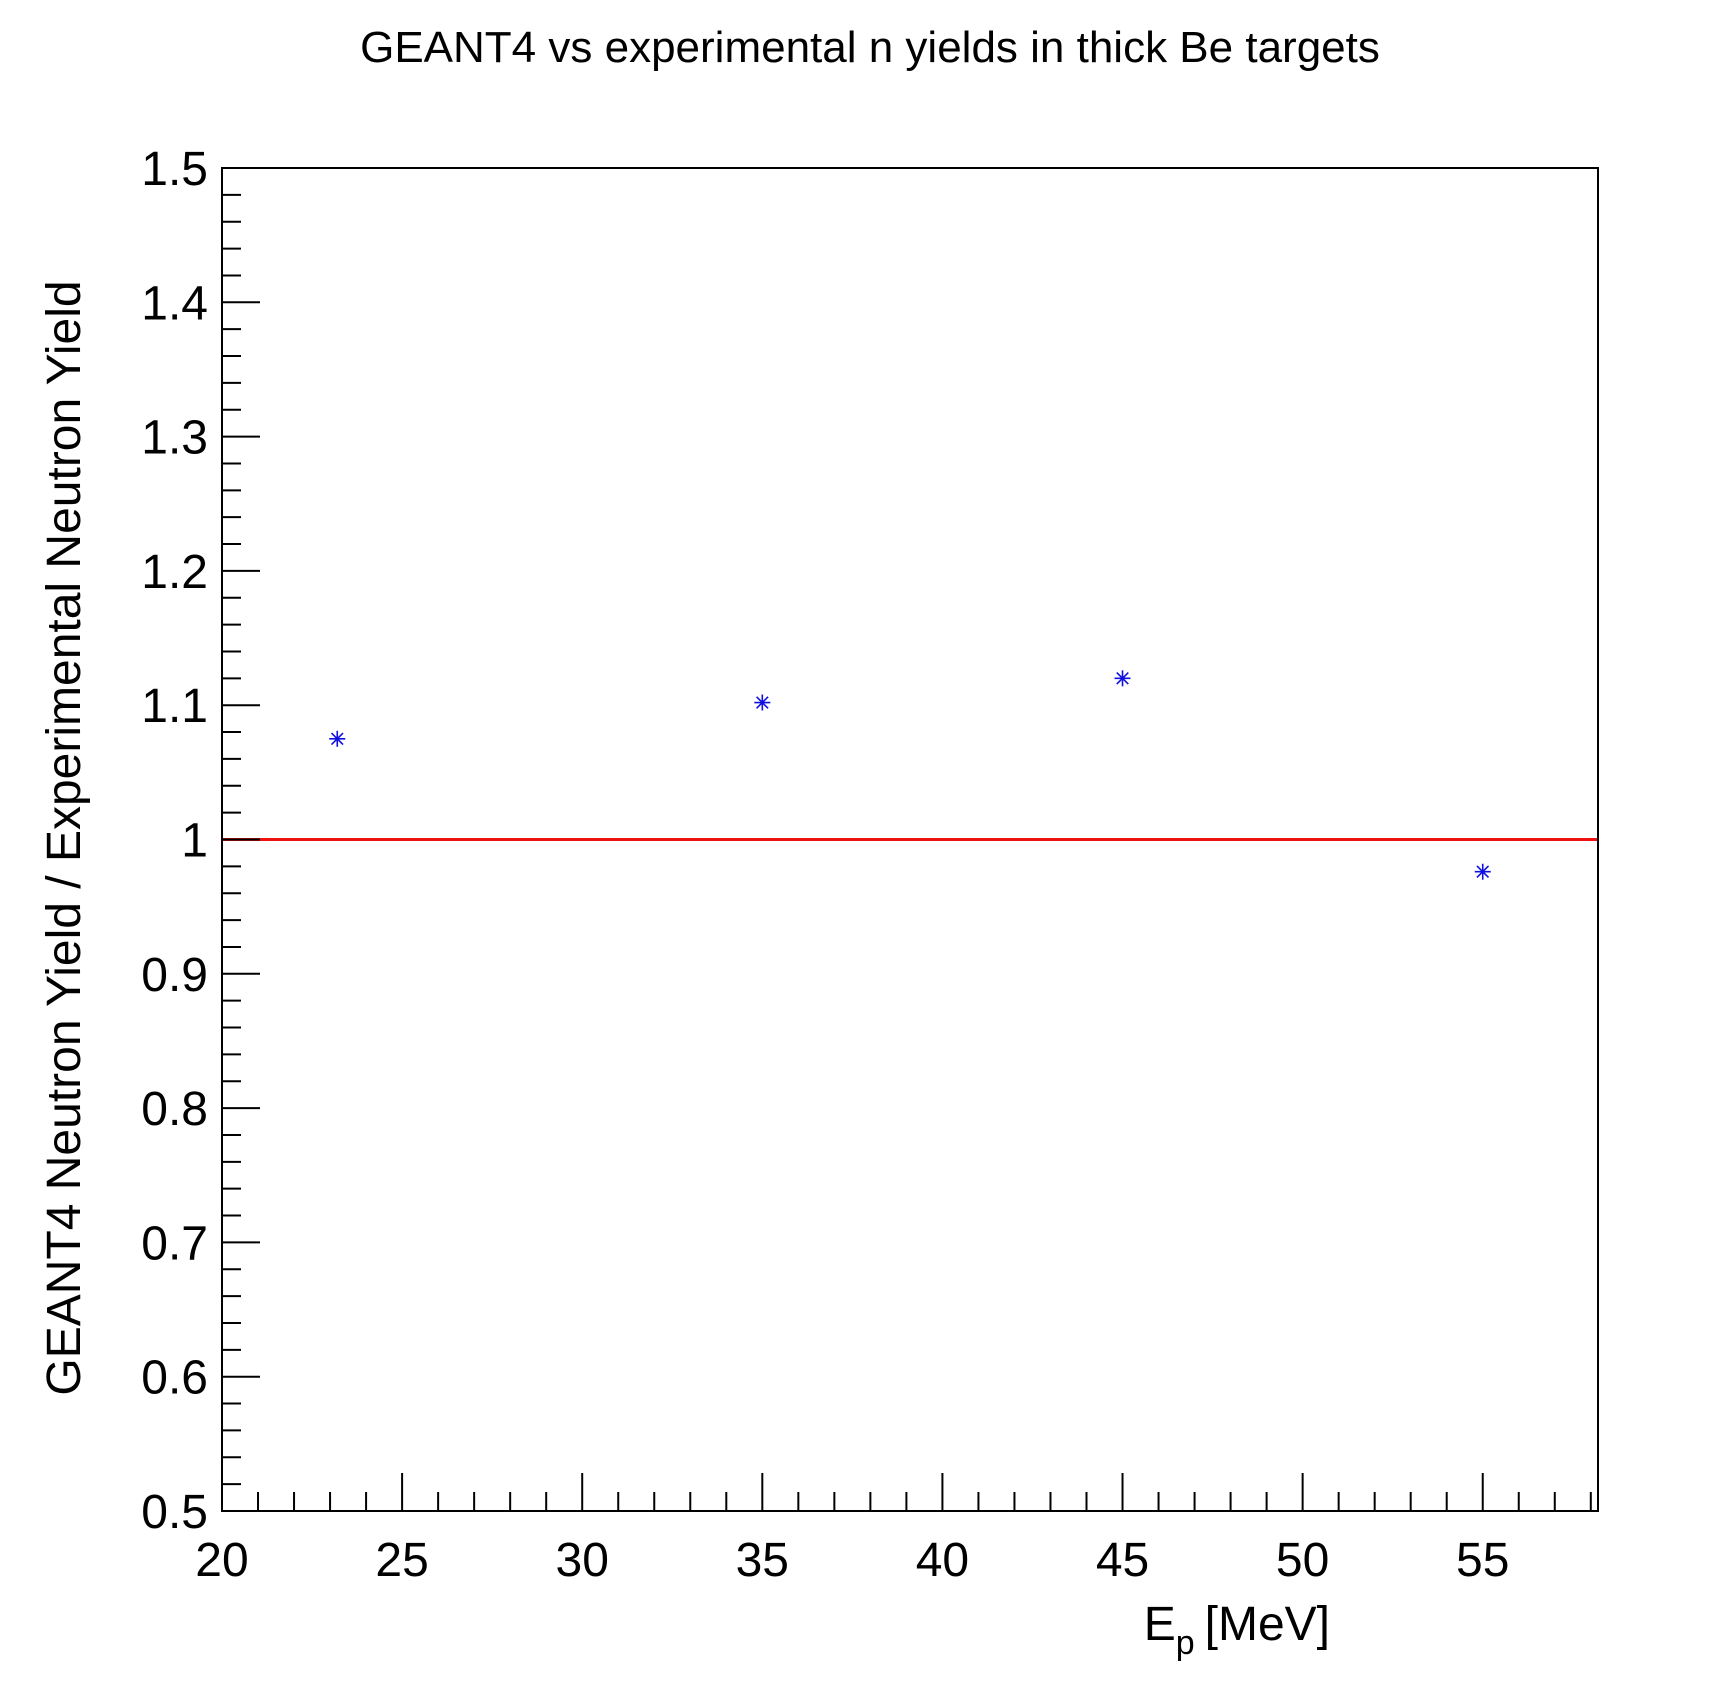 This screenshot has width=1710, height=1681. What do you see at coordinates (174, 975) in the screenshot?
I see `y-tick-label: 0.9` at bounding box center [174, 975].